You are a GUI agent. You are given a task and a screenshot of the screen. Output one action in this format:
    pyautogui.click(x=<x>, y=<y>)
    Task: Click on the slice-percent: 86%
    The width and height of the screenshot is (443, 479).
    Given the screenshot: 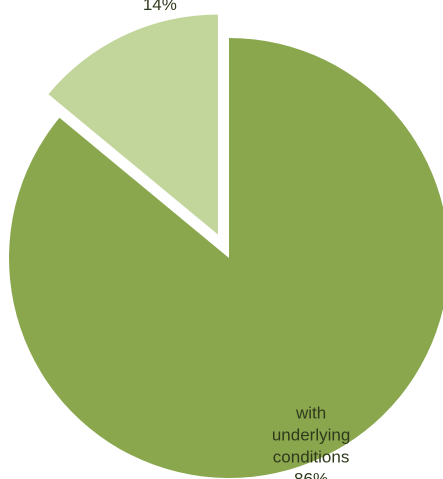 What is the action you would take?
    pyautogui.click(x=311, y=474)
    